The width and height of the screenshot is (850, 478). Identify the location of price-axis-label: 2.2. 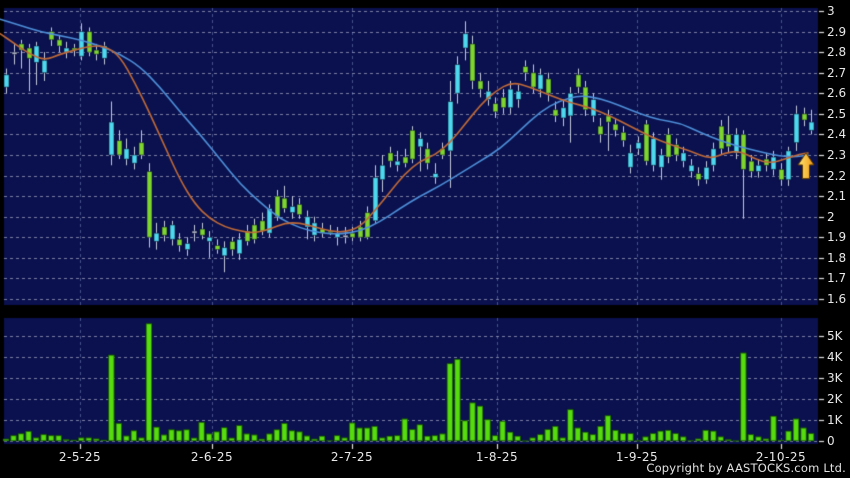
(837, 175).